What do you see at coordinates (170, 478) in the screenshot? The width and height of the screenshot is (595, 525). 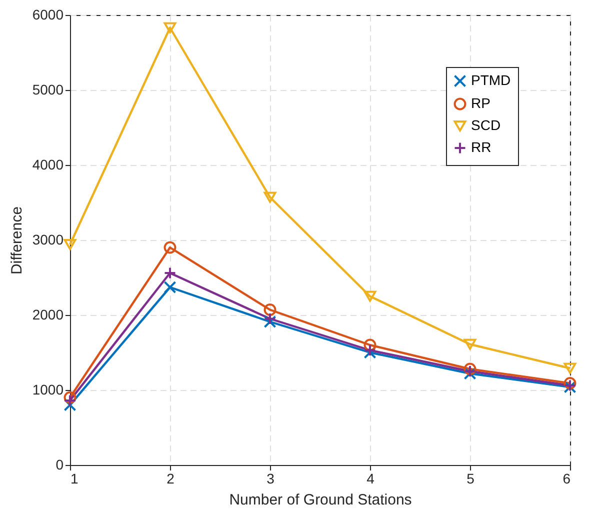 I see `x-tick-label: 2` at bounding box center [170, 478].